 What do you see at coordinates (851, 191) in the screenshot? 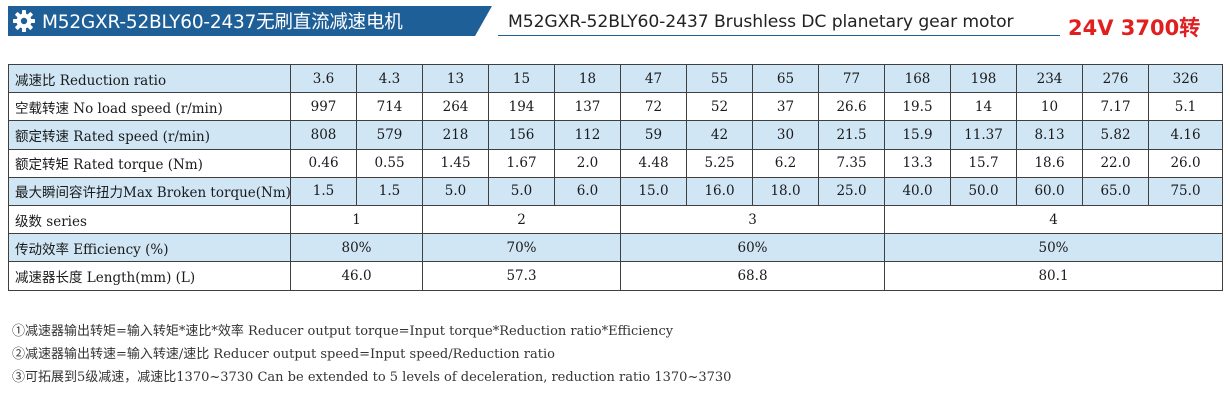
I see `table-cell: 25.0` at bounding box center [851, 191].